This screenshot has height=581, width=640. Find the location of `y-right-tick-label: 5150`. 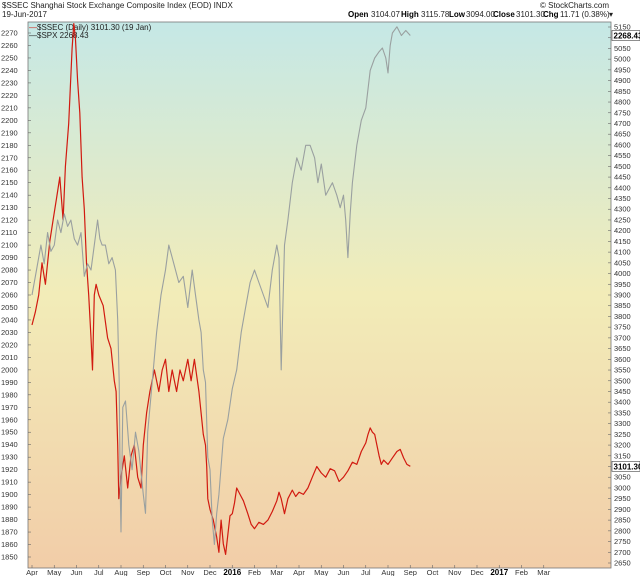

y-right-tick-label: 5150 is located at coordinates (622, 27).